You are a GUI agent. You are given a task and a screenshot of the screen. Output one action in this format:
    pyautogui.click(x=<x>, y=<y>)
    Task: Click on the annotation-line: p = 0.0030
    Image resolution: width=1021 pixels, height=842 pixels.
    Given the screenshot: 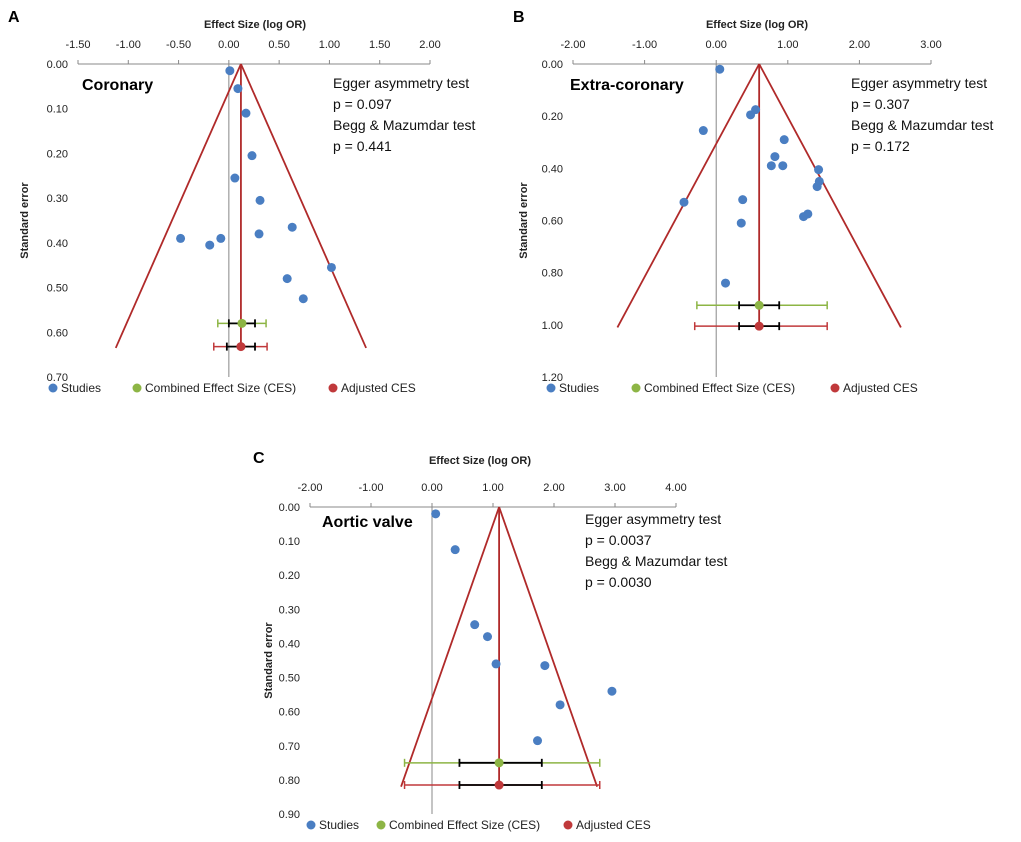 What is the action you would take?
    pyautogui.click(x=618, y=582)
    